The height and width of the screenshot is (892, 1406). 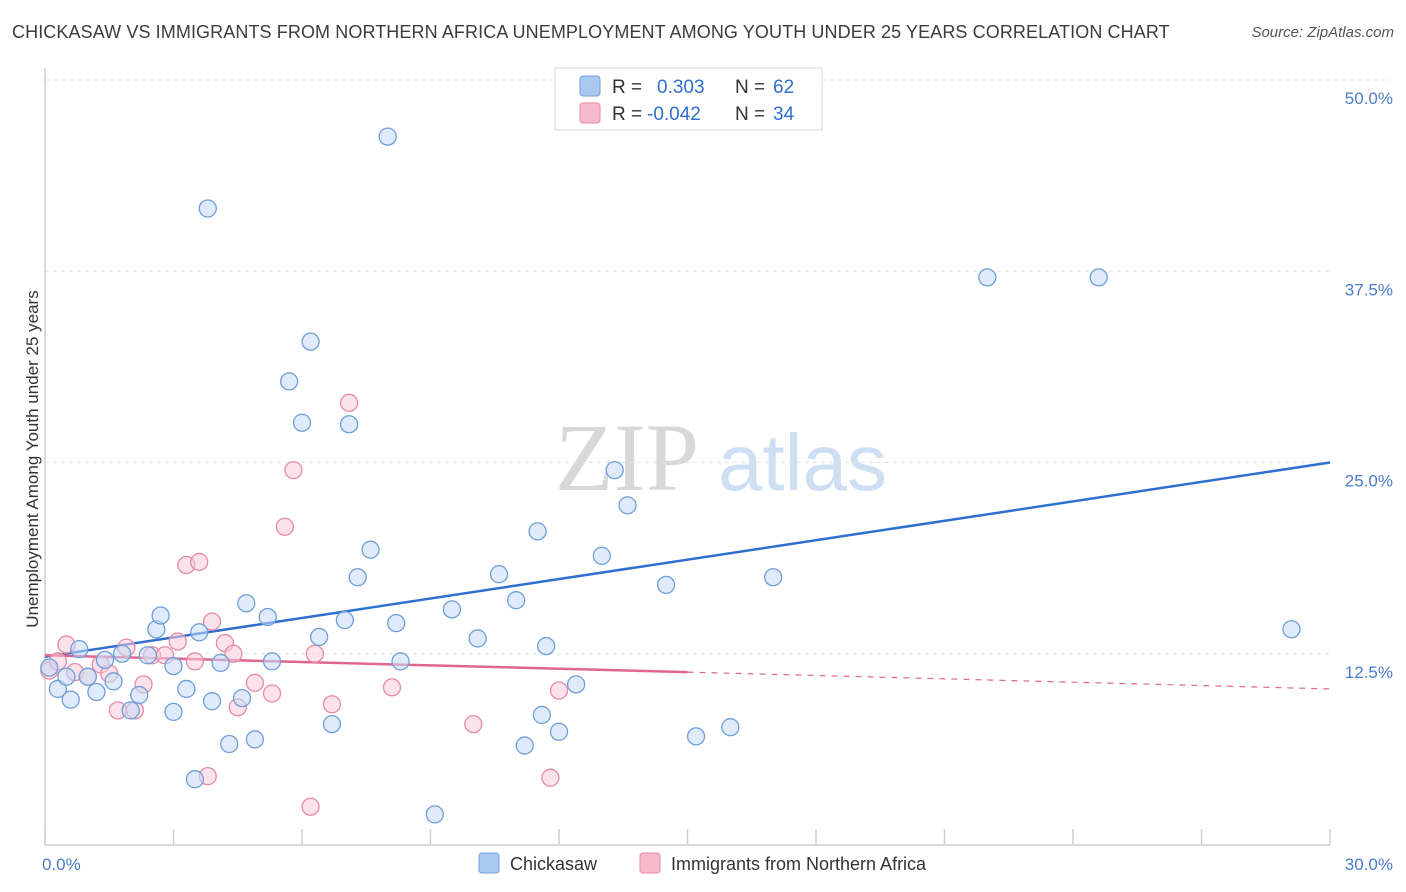 What do you see at coordinates (627, 457) in the screenshot?
I see `watermark-zip: ZIP` at bounding box center [627, 457].